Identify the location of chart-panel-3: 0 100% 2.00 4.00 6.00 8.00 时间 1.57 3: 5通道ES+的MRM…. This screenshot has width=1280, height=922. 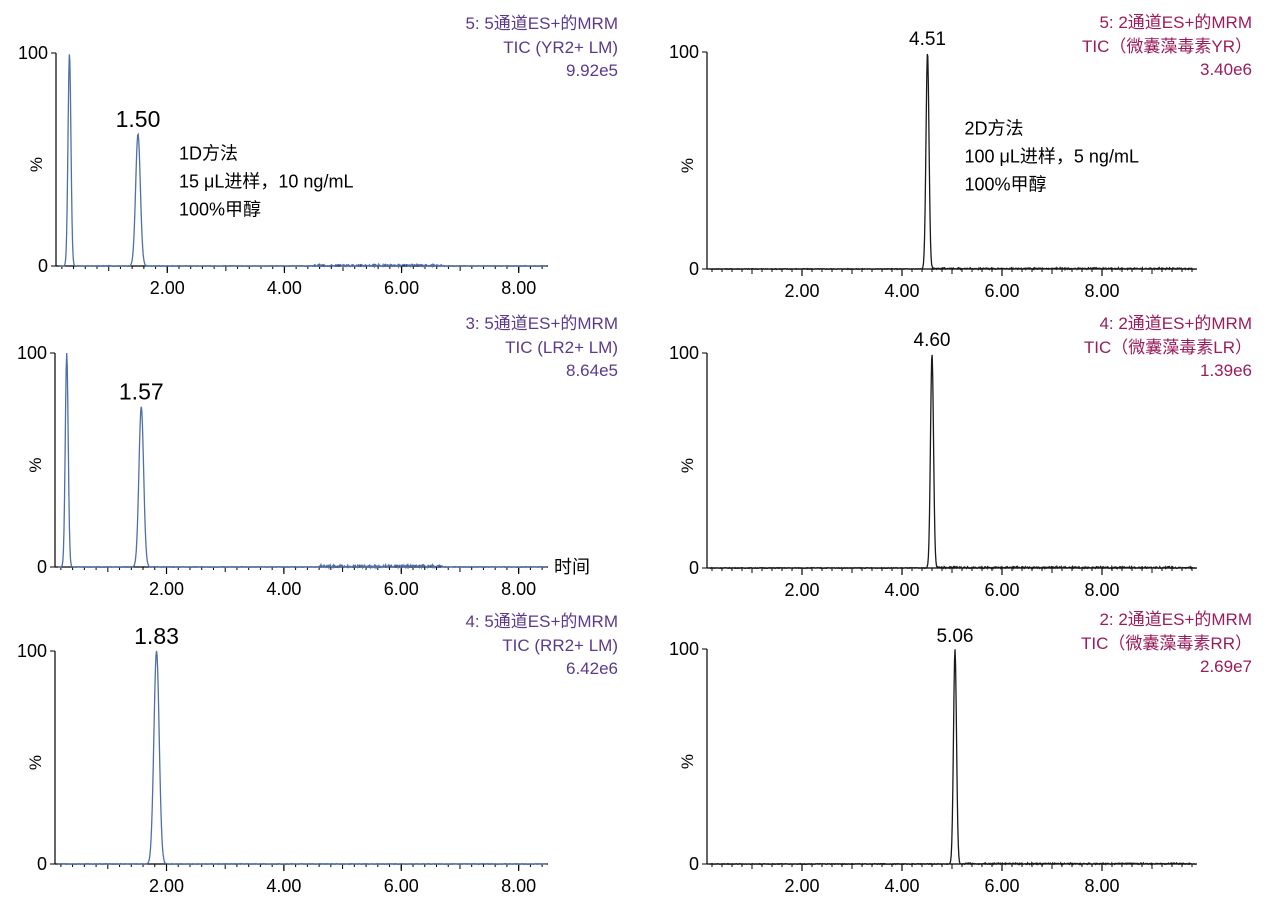
(317, 456).